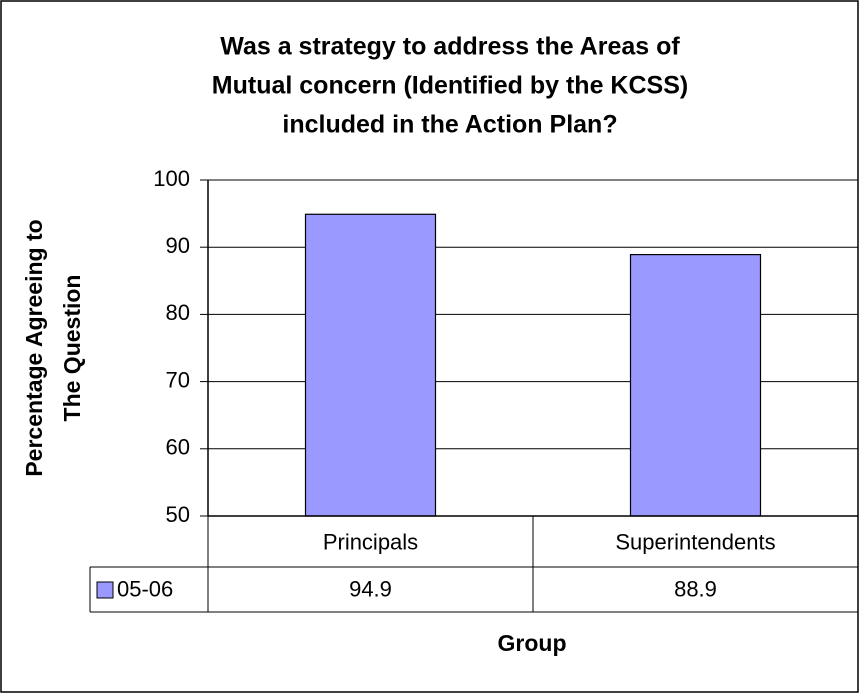 Image resolution: width=860 pixels, height=694 pixels. I want to click on data-label: 94.9, so click(370, 588).